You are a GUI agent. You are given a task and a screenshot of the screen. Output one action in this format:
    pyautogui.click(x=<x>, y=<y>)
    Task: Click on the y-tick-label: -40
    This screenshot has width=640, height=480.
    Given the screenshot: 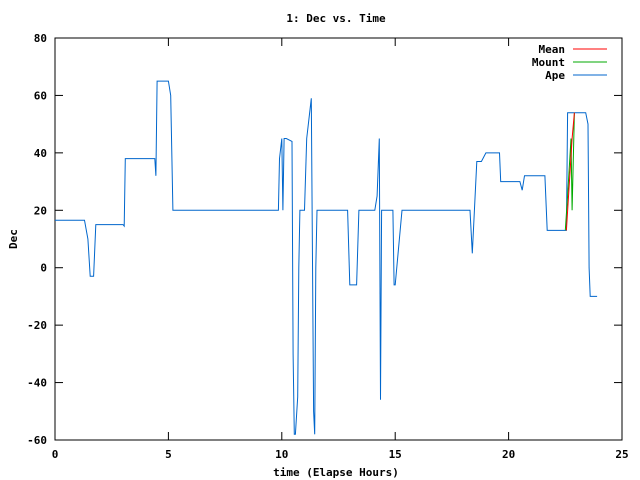 What is the action you would take?
    pyautogui.click(x=37, y=383)
    